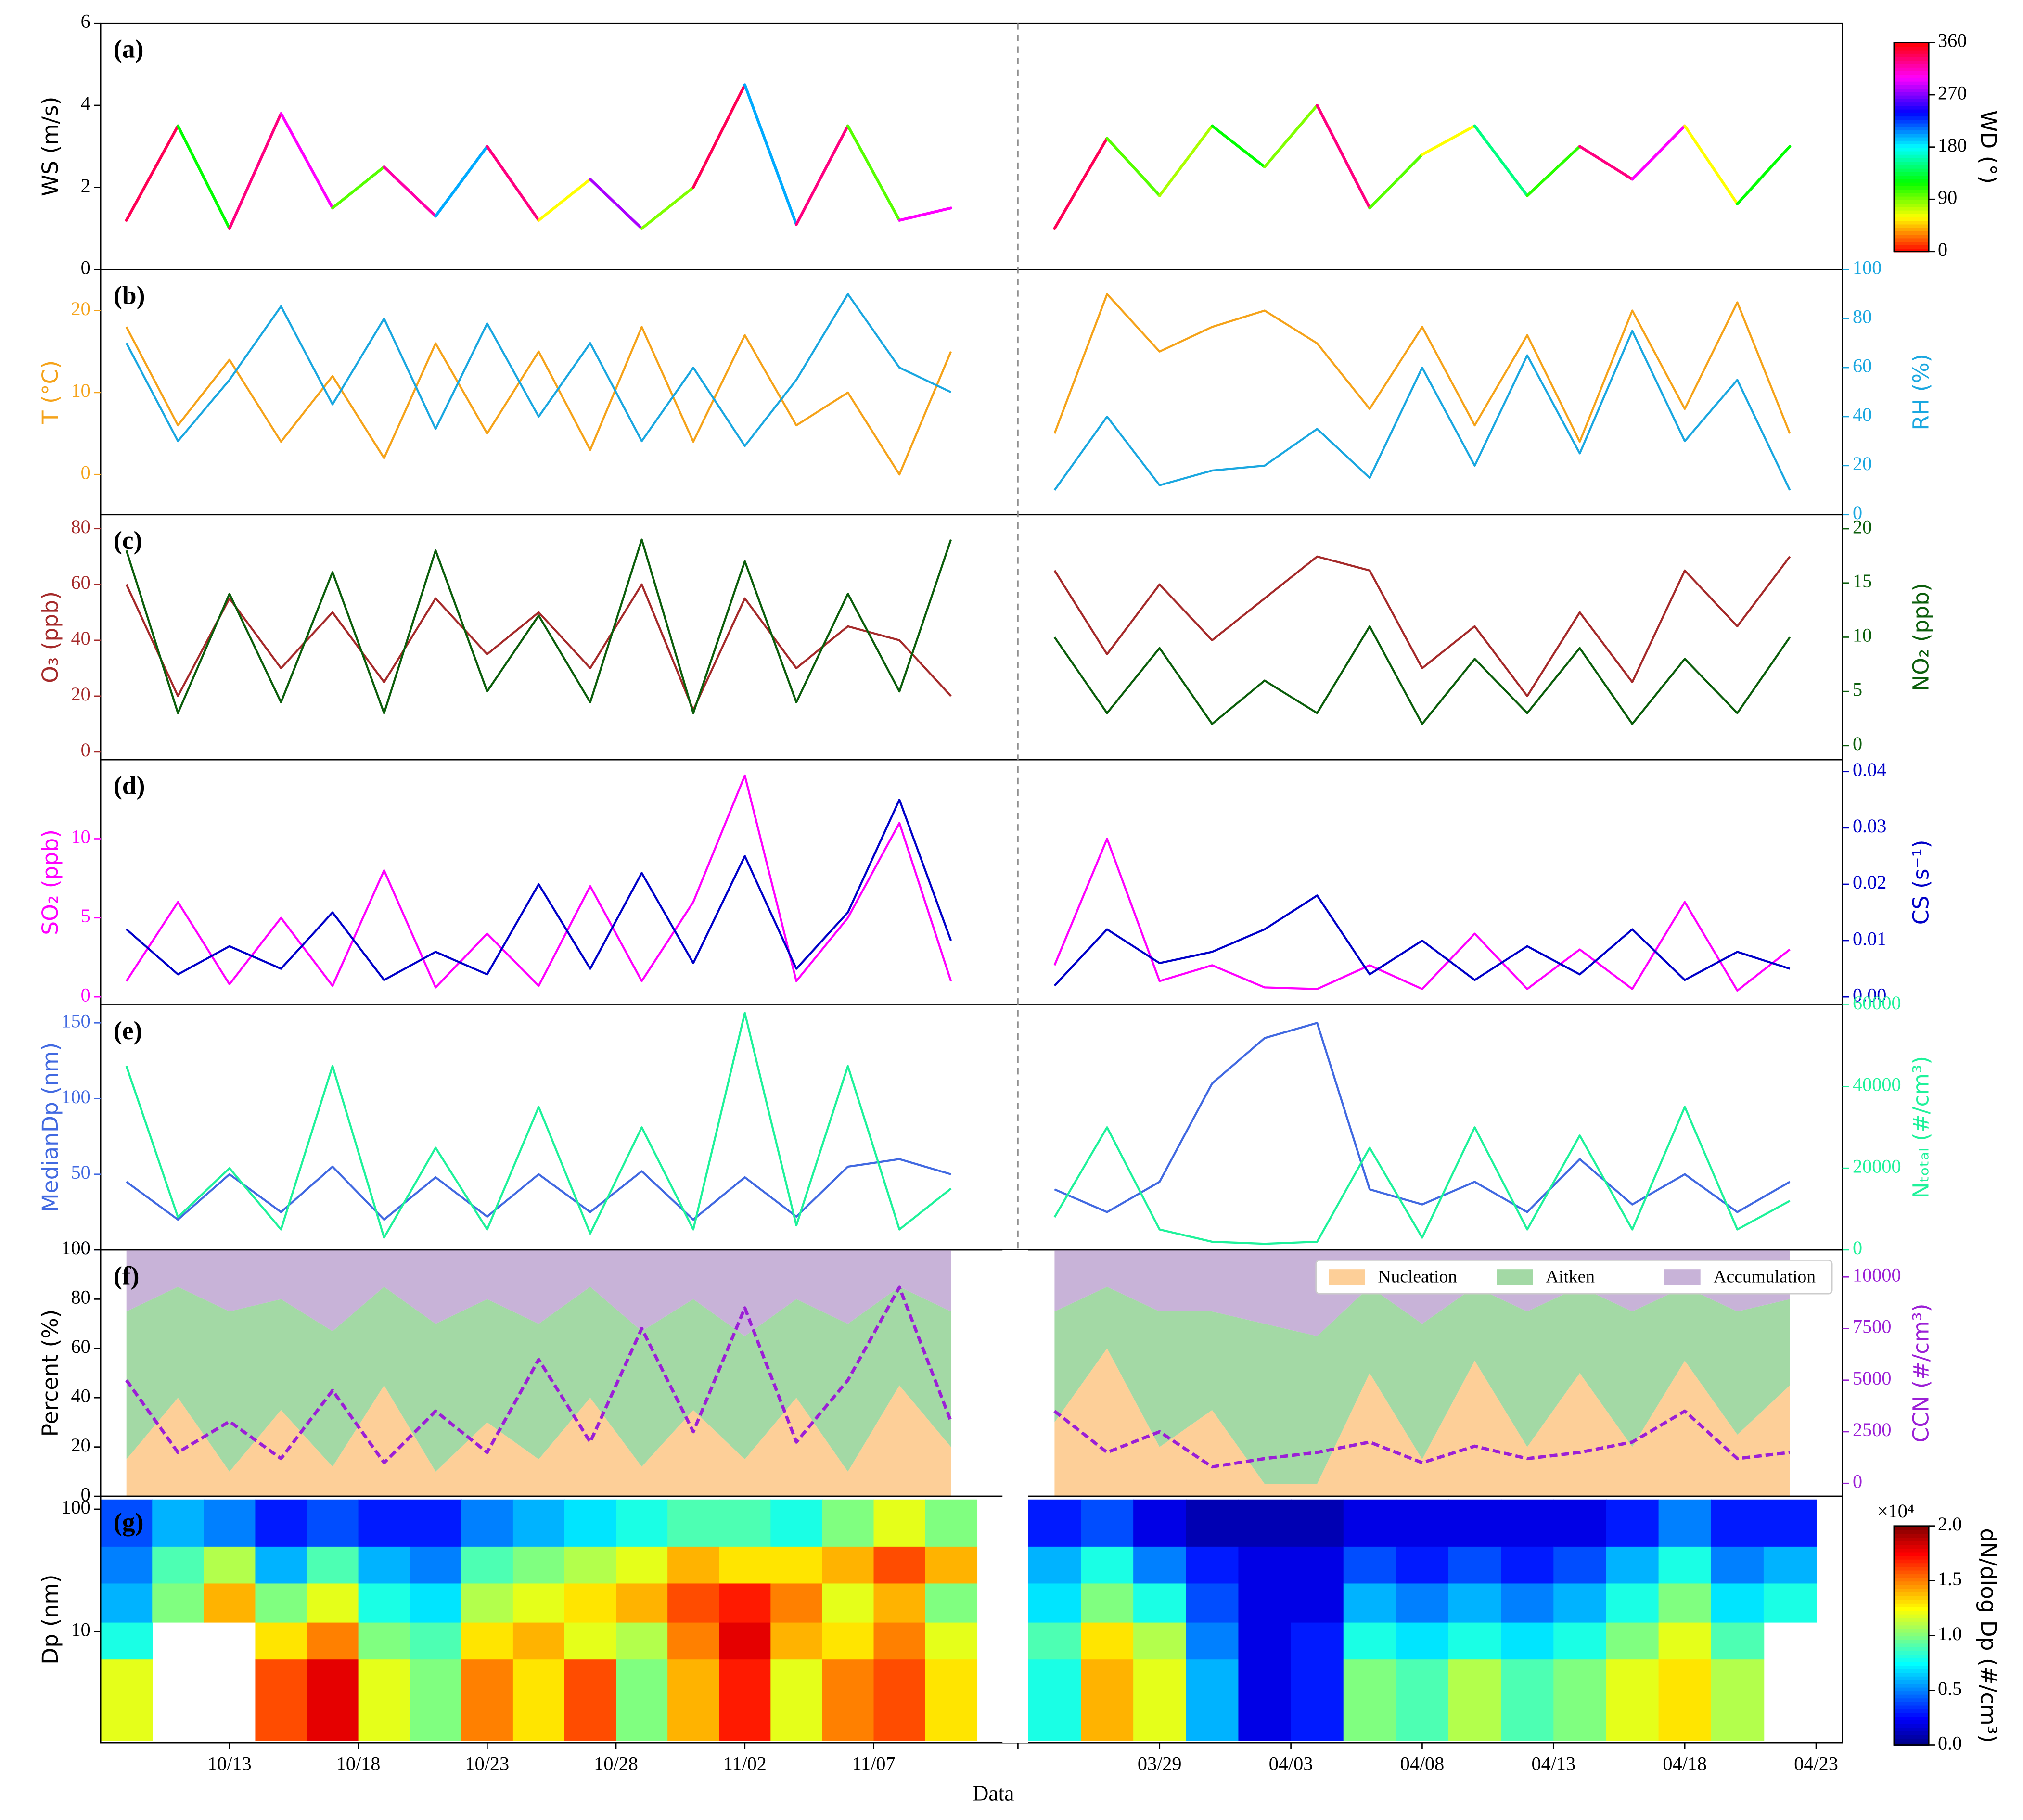 Image resolution: width=2023 pixels, height=1820 pixels. I want to click on colorbar-tick-label: 180, so click(1952, 145).